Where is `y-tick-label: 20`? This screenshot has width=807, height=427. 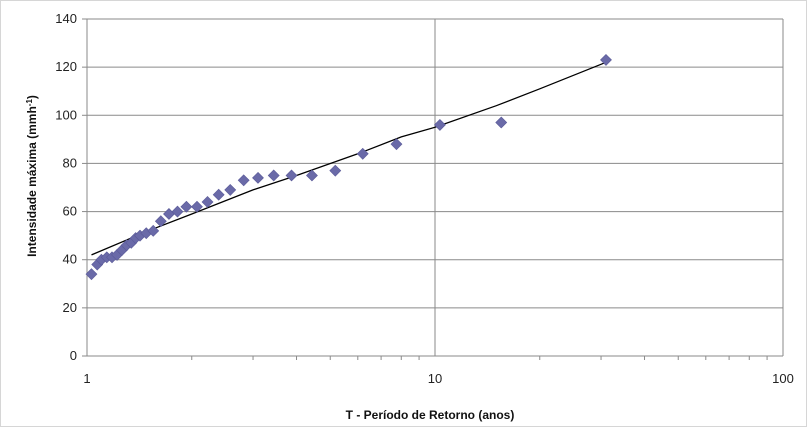
y-tick-label: 20 is located at coordinates (70, 307).